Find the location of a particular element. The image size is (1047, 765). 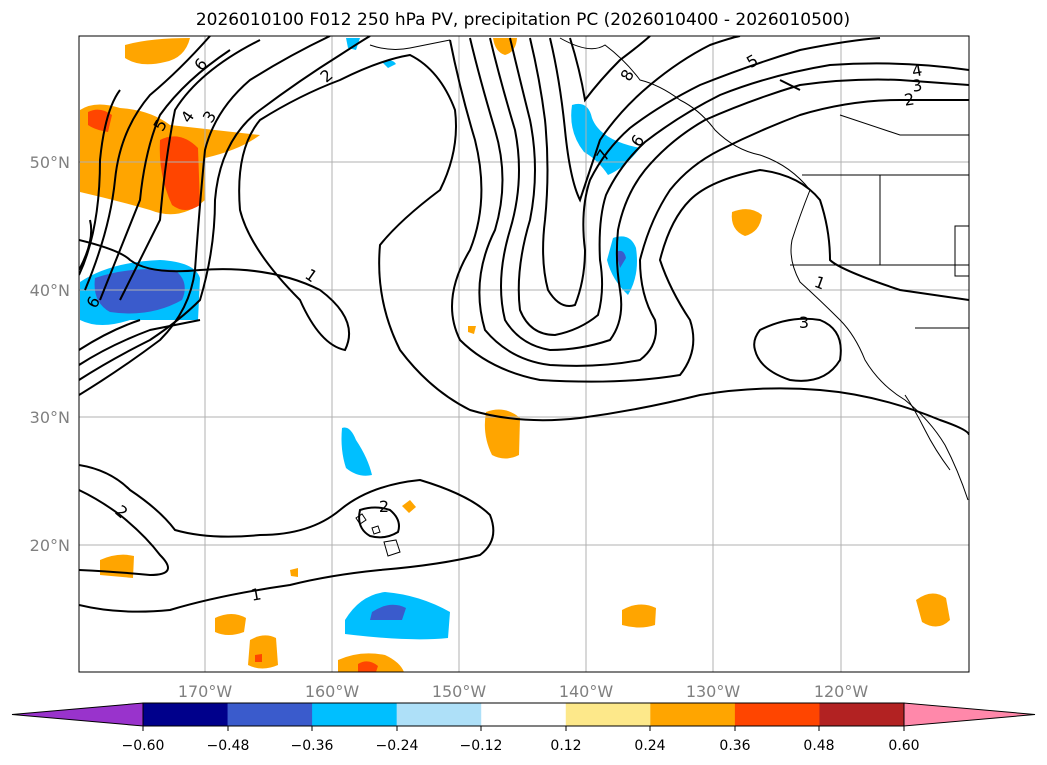

lon-label: 120°W is located at coordinates (841, 691).